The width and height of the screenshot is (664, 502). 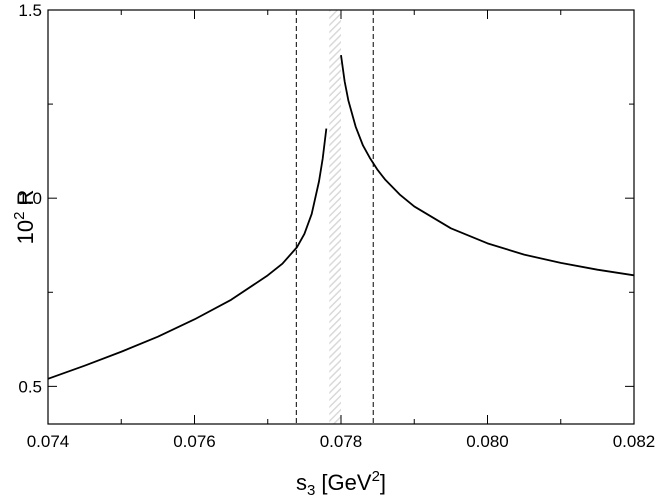 What do you see at coordinates (194, 441) in the screenshot?
I see `x-tick-label: 0.076` at bounding box center [194, 441].